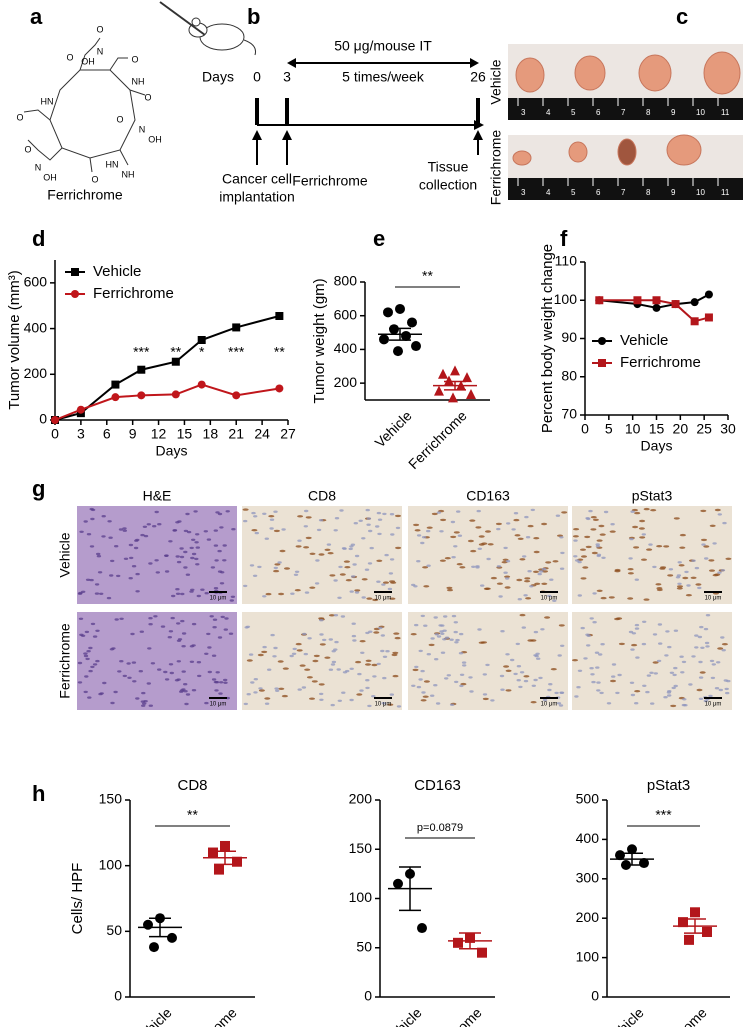 This screenshot has width=748, height=1027. Describe the element at coordinates (211, 434) in the screenshot. I see `x-tick-label: 18` at that location.